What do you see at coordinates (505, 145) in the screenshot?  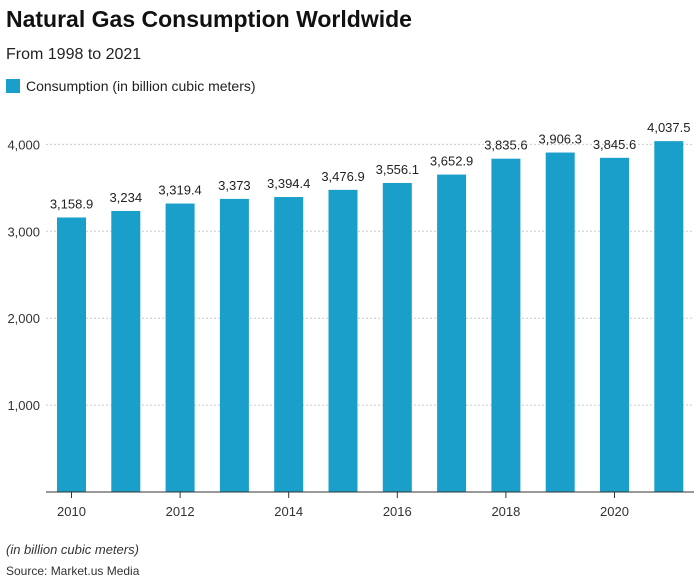 I see `data-label: 3,835.6` at bounding box center [505, 145].